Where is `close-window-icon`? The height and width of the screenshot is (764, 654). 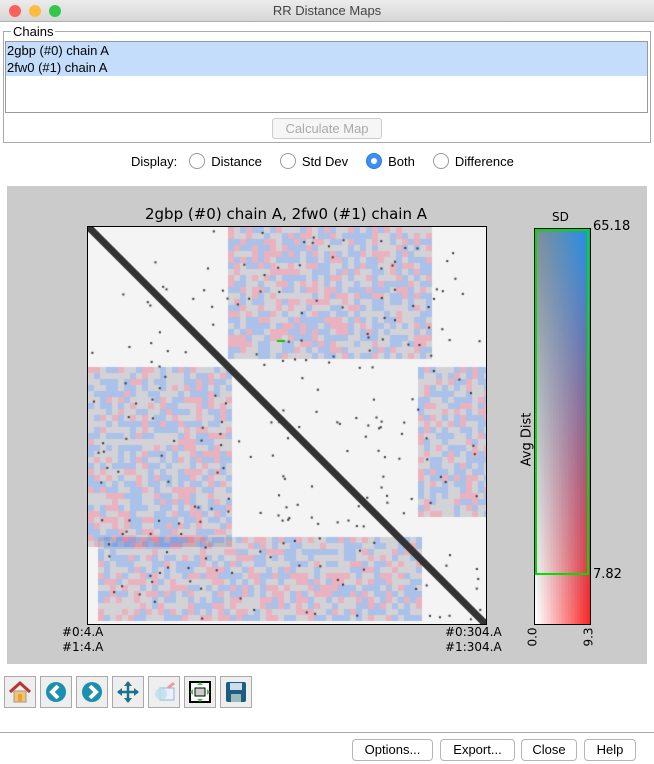 close-window-icon is located at coordinates (15, 11).